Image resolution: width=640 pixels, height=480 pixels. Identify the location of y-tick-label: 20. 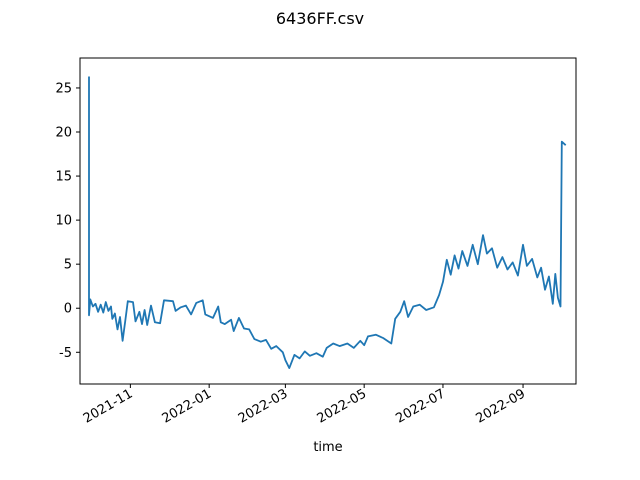
(63, 133).